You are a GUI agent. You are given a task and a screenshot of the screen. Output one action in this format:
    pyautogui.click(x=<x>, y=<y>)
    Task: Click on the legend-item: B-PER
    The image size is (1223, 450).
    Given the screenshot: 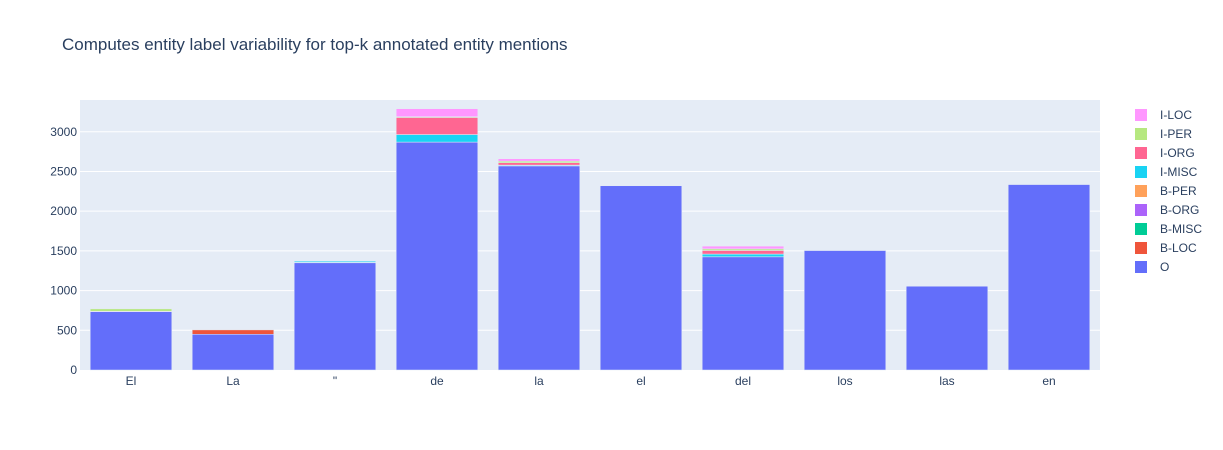 What is the action you would take?
    pyautogui.click(x=1166, y=191)
    